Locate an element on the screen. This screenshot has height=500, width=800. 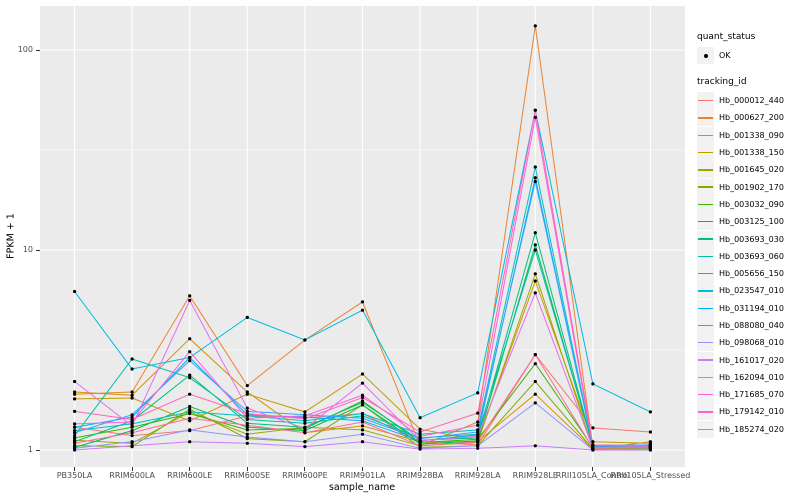
legend-item-label: Hb_003693_030 is located at coordinates (751, 239).